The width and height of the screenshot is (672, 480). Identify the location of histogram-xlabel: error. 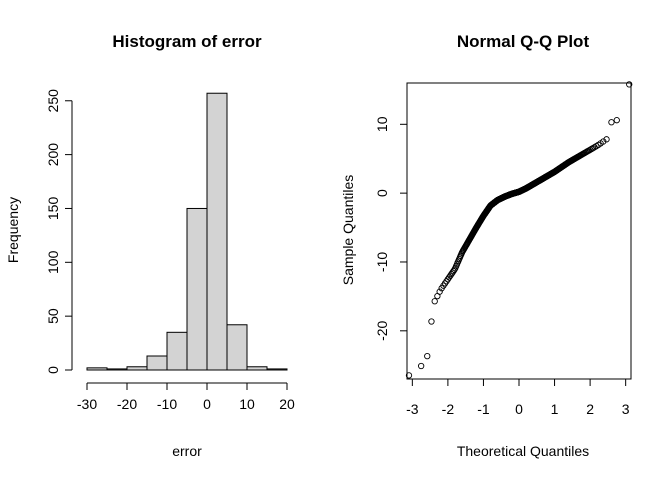
(187, 451).